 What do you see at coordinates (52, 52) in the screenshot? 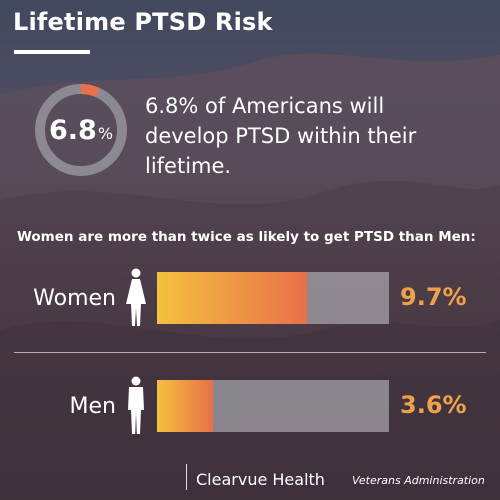
I see `title-underline` at bounding box center [52, 52].